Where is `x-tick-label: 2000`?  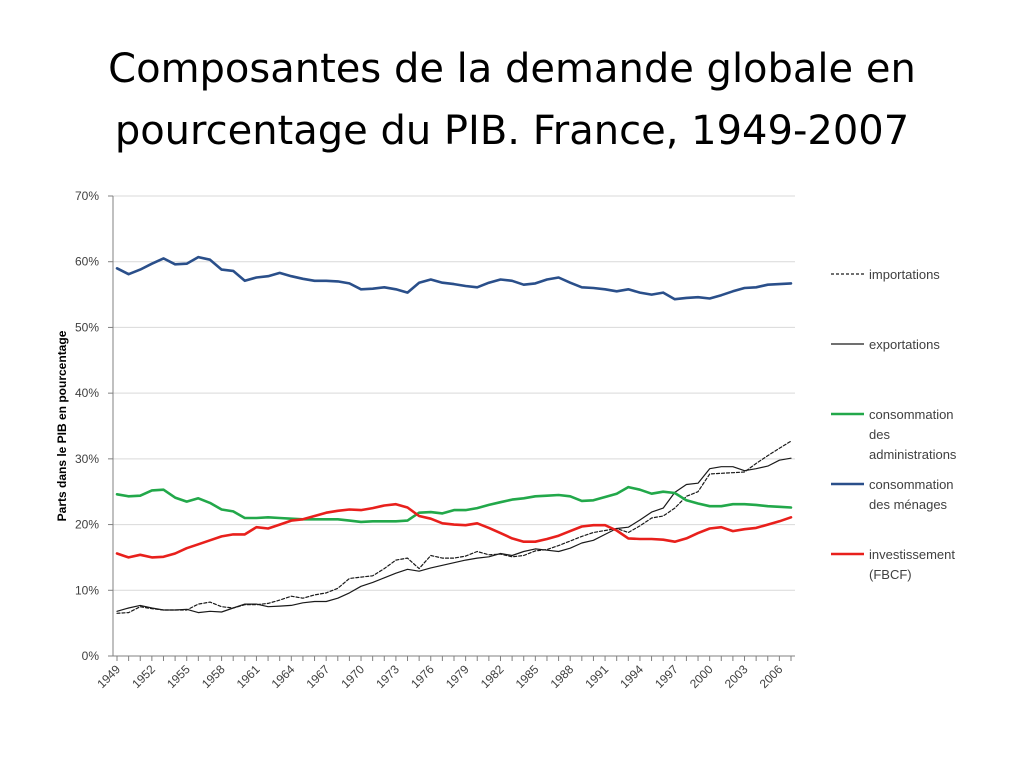 x-tick-label: 2000 is located at coordinates (701, 676).